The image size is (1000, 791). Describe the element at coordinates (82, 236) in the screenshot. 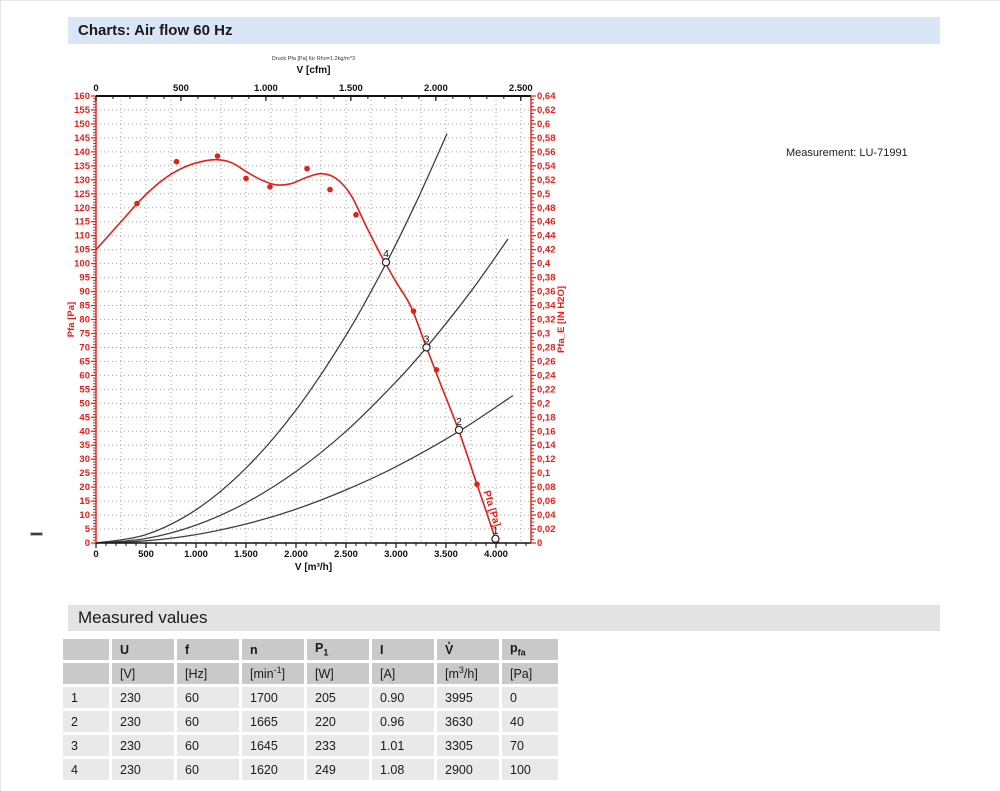

I see `left-axis-tick-label: 110` at that location.